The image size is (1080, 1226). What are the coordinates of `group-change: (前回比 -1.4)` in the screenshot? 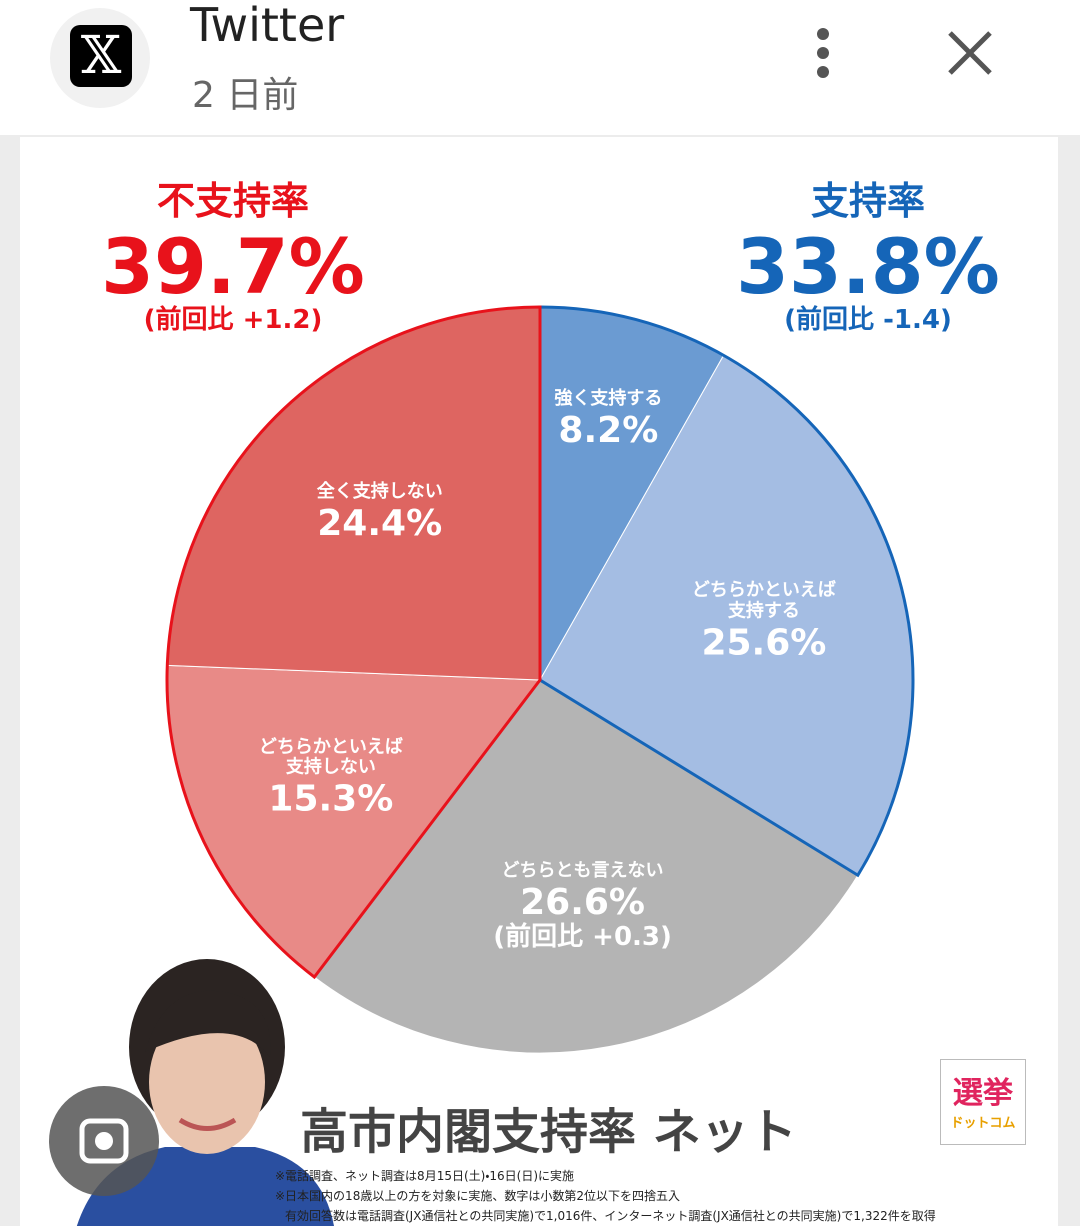 It's located at (868, 320).